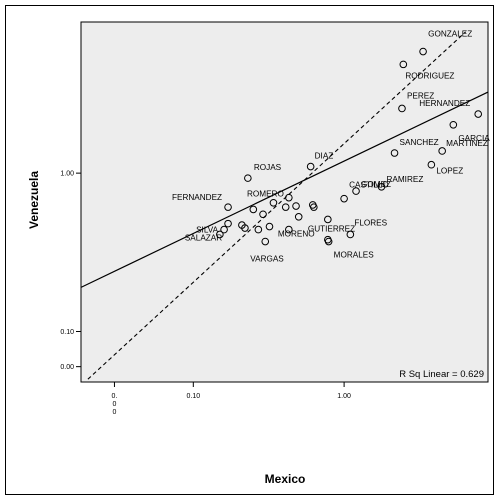 The width and height of the screenshot is (501, 501). I want to click on point-label: GUTIERREZ, so click(331, 229).